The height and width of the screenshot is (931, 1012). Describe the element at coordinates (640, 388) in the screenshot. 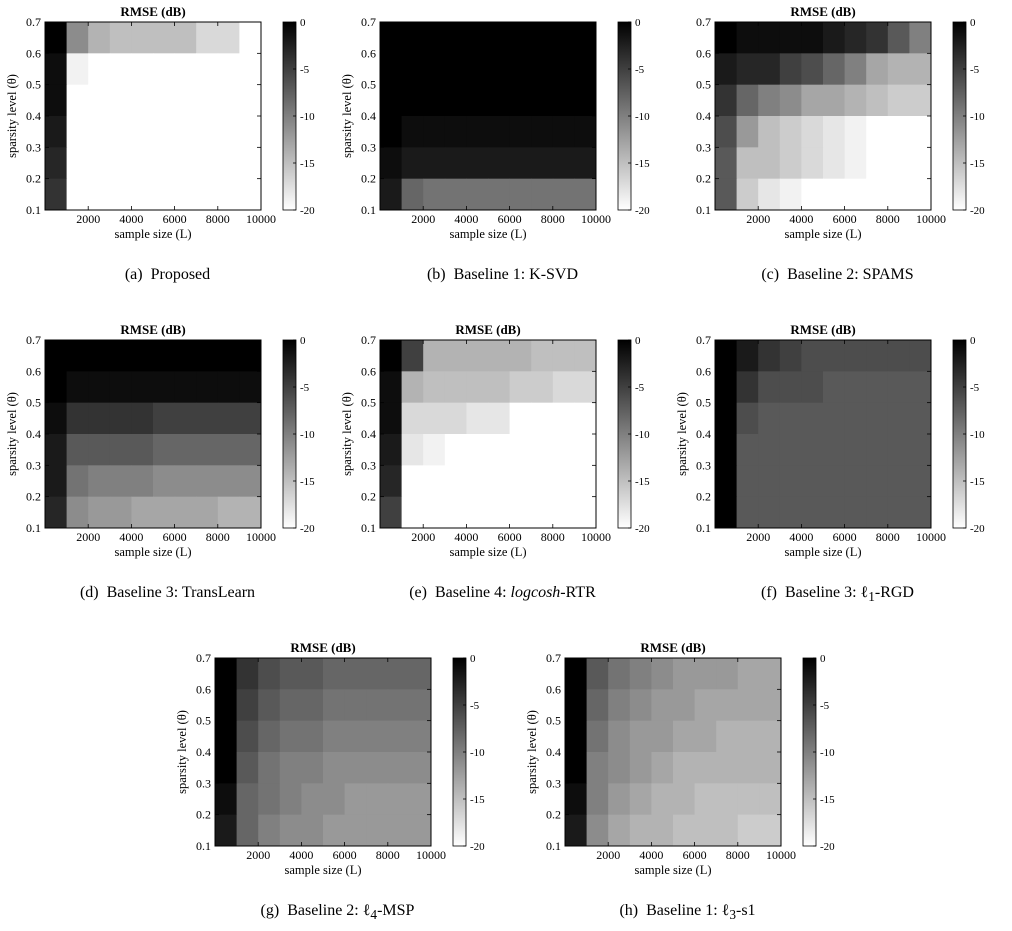

I see `colorbar-tick-label: -5` at that location.